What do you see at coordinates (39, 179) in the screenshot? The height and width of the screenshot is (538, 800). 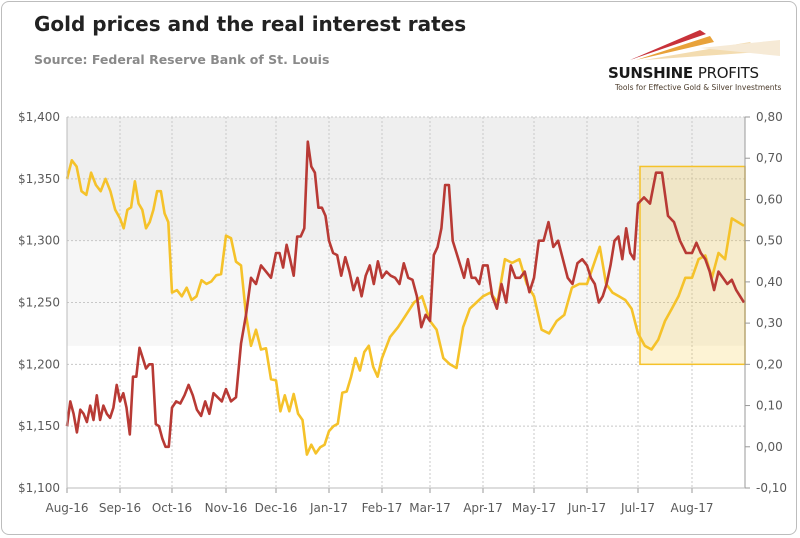 I see `left-axis-tick-label: $1,350` at bounding box center [39, 179].